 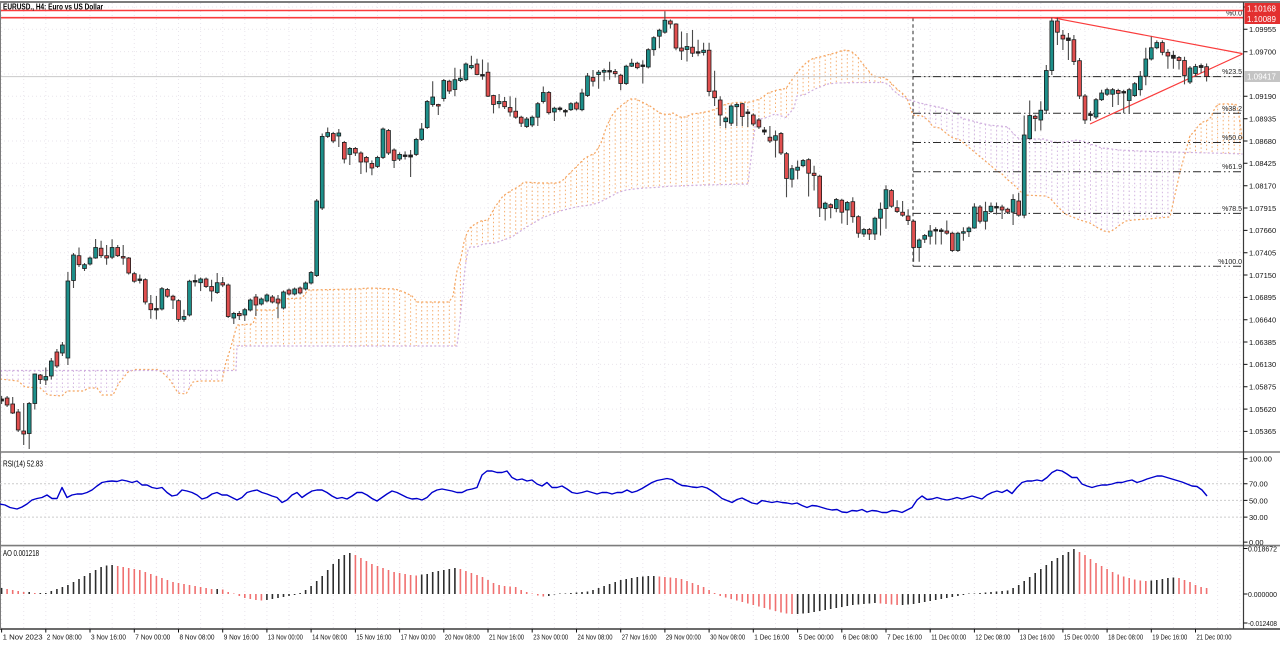 What do you see at coordinates (64, 637) in the screenshot?
I see `svg-text: 2 Nov 08:00` at bounding box center [64, 637].